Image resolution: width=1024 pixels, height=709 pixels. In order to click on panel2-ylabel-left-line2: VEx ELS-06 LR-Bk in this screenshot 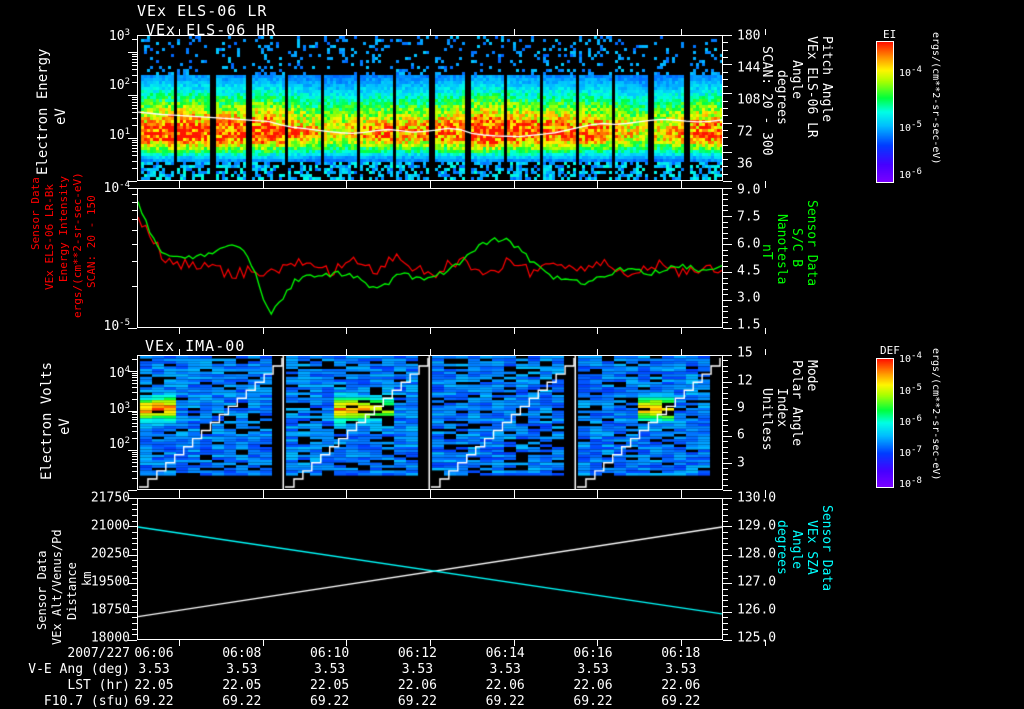, I will do `click(49, 237)`.